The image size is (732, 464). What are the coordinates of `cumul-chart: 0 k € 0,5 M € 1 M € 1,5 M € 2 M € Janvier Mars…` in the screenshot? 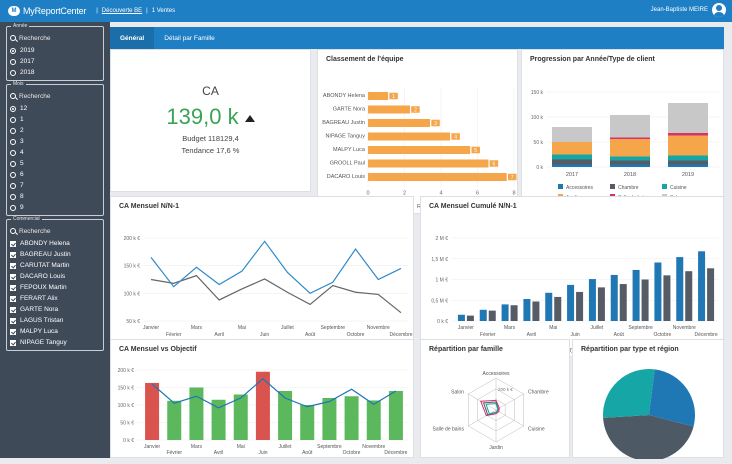 It's located at (575, 295).